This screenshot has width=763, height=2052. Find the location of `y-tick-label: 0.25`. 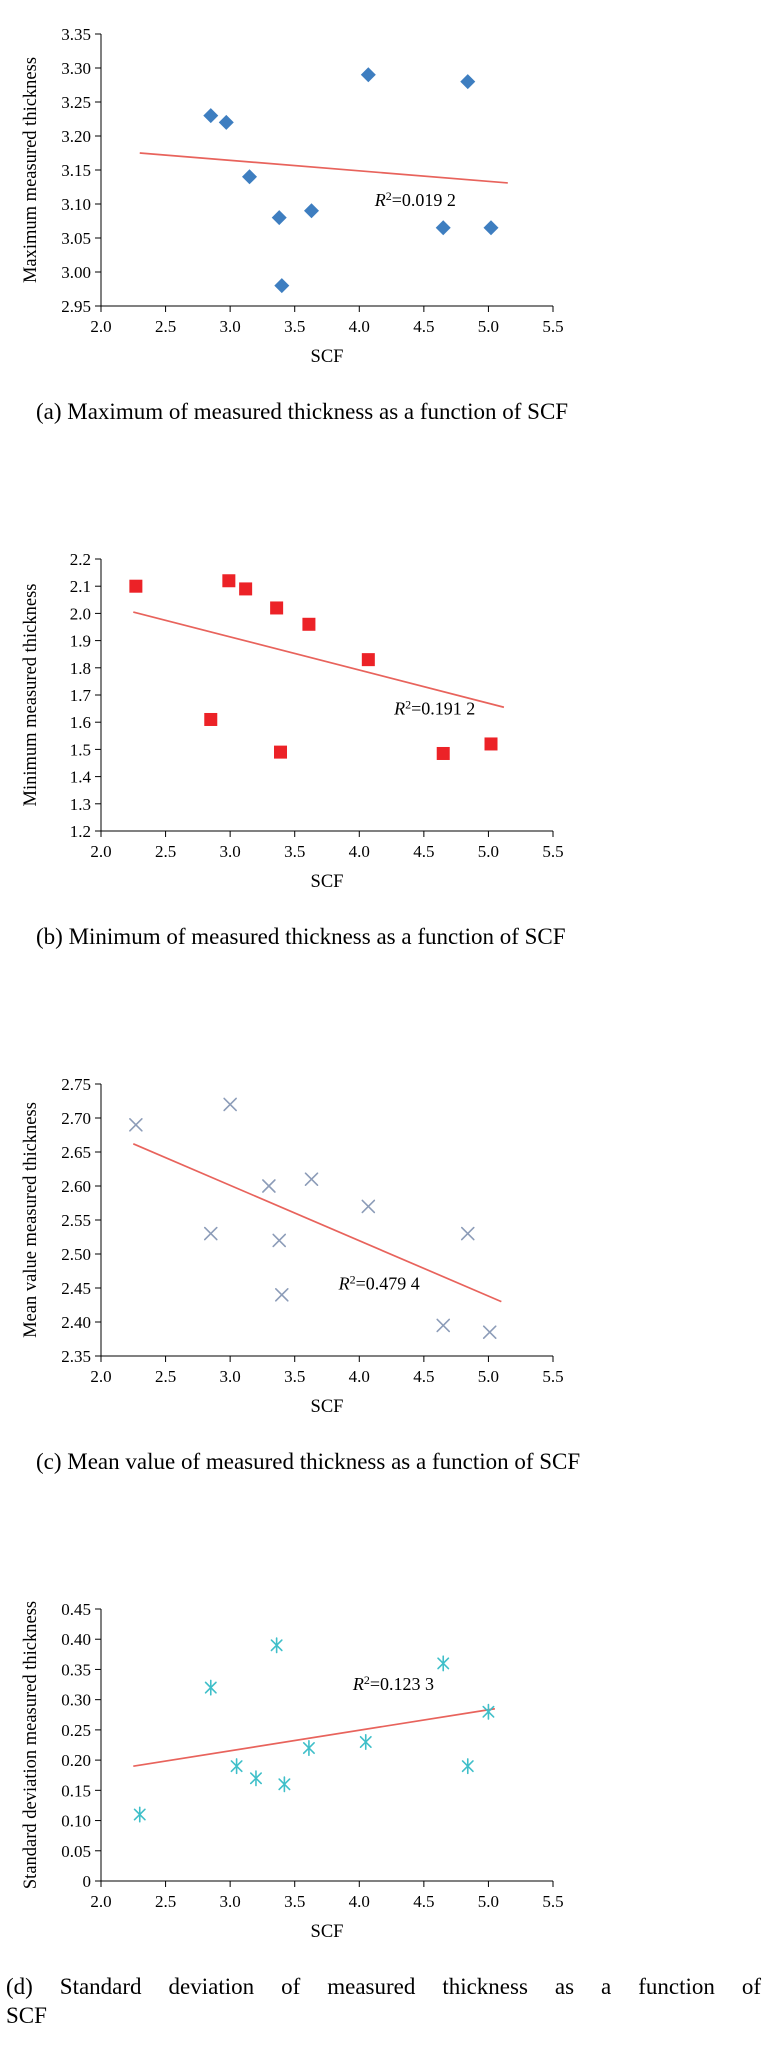

y-tick-label: 0.25 is located at coordinates (76, 1730).